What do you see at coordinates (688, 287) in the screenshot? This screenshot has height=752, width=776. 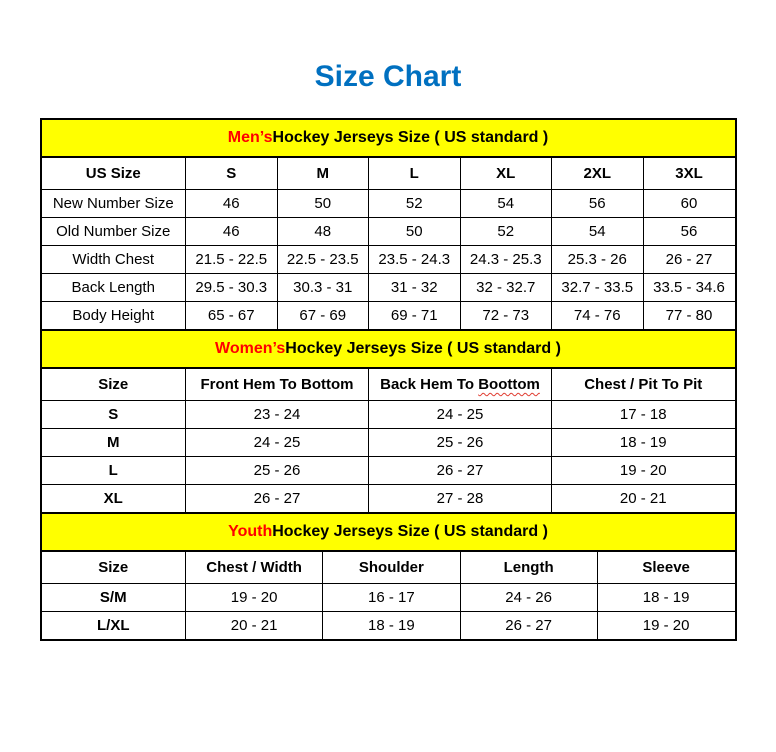 I see `size-value-cell: 33.5 - 34.6` at bounding box center [688, 287].